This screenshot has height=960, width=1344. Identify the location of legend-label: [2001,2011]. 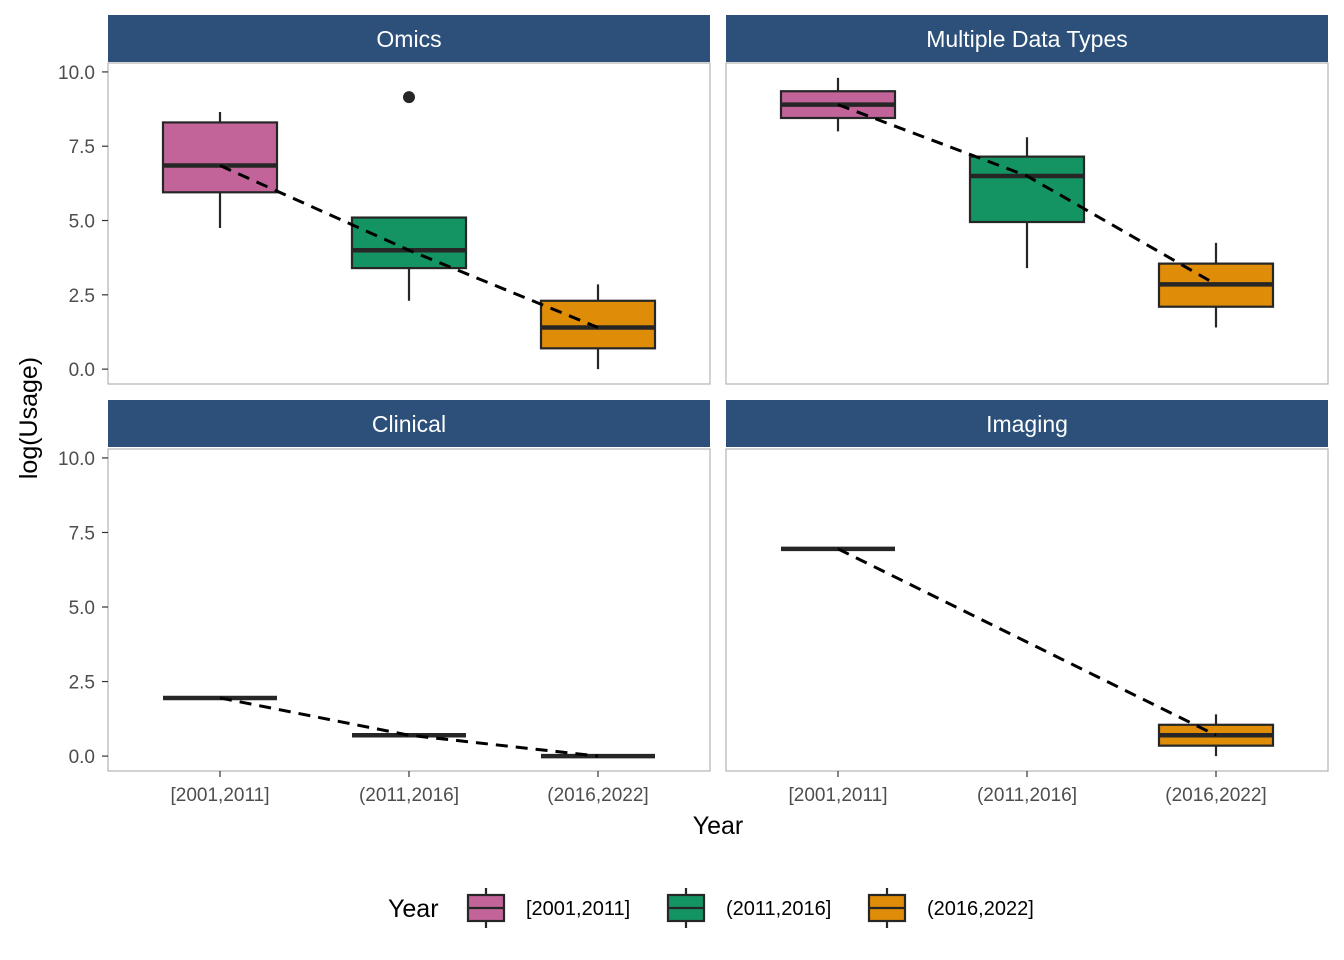
(578, 909).